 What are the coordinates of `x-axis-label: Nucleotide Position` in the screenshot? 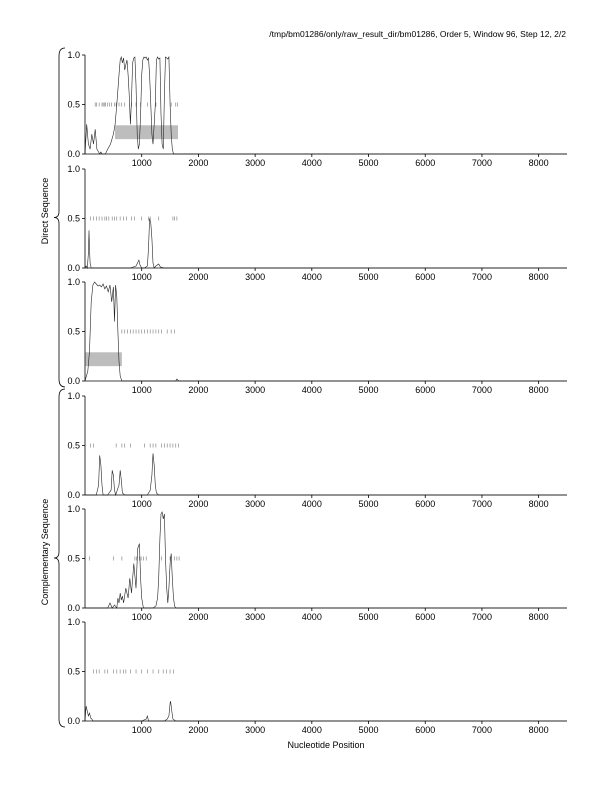 It's located at (325, 745).